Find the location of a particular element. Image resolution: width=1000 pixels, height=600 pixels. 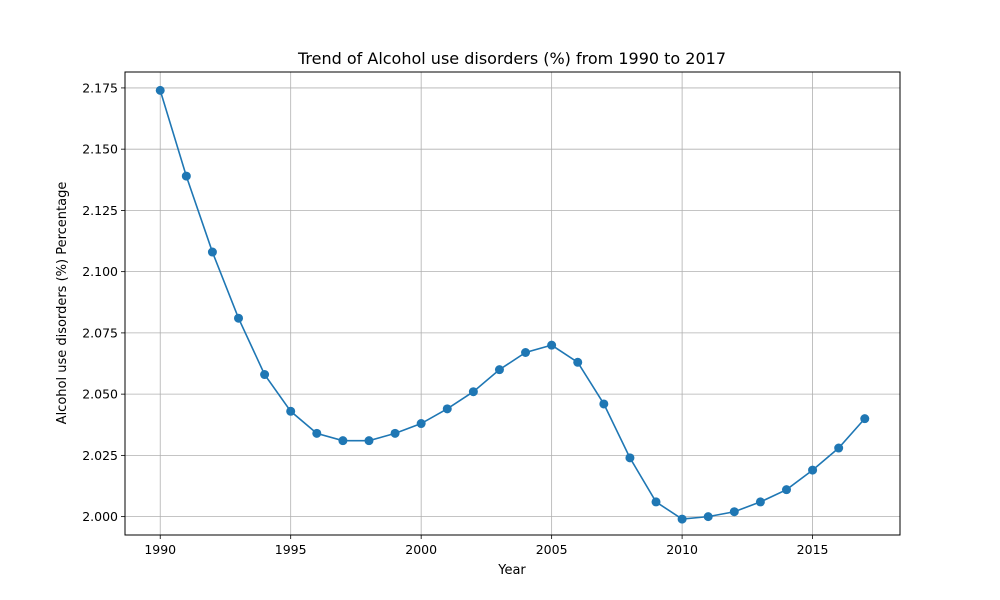

x-axis-ticks: 1990 1995 2000 2005 2010 2015 is located at coordinates (486, 546).